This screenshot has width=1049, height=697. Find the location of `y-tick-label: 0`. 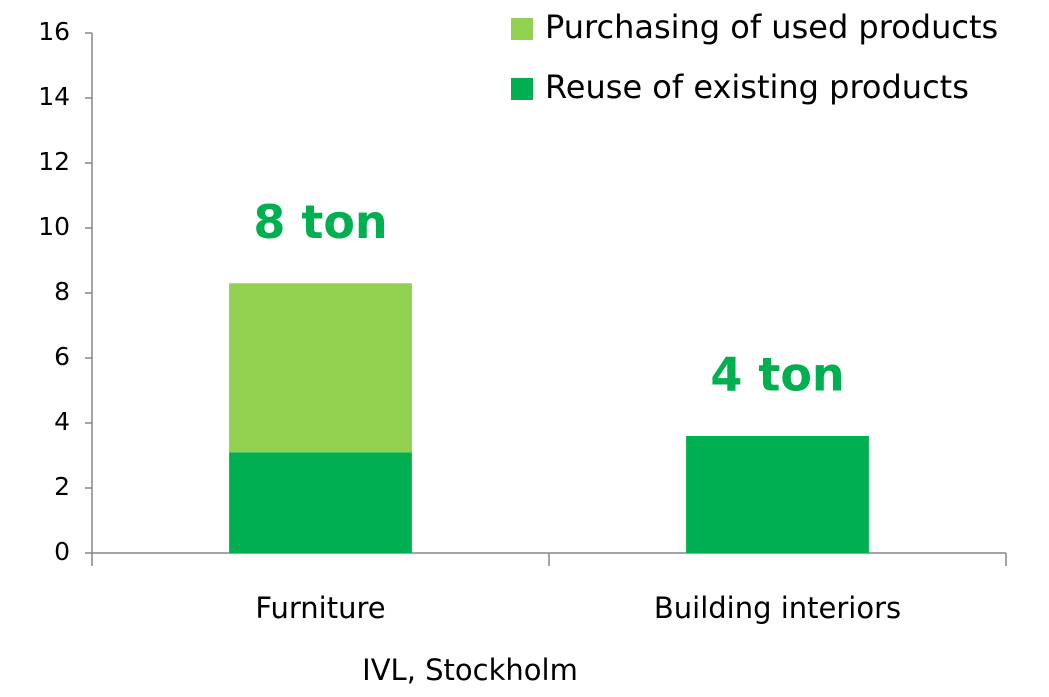

y-tick-label: 0 is located at coordinates (62, 551).